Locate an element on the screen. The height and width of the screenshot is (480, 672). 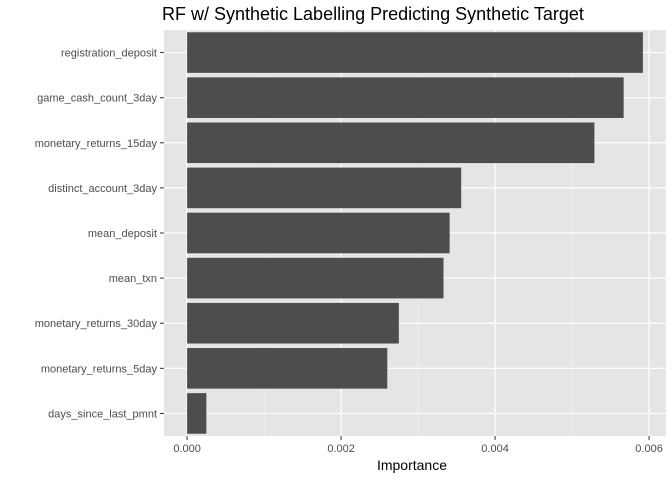
x-tick-label: 0.002 is located at coordinates (341, 449).